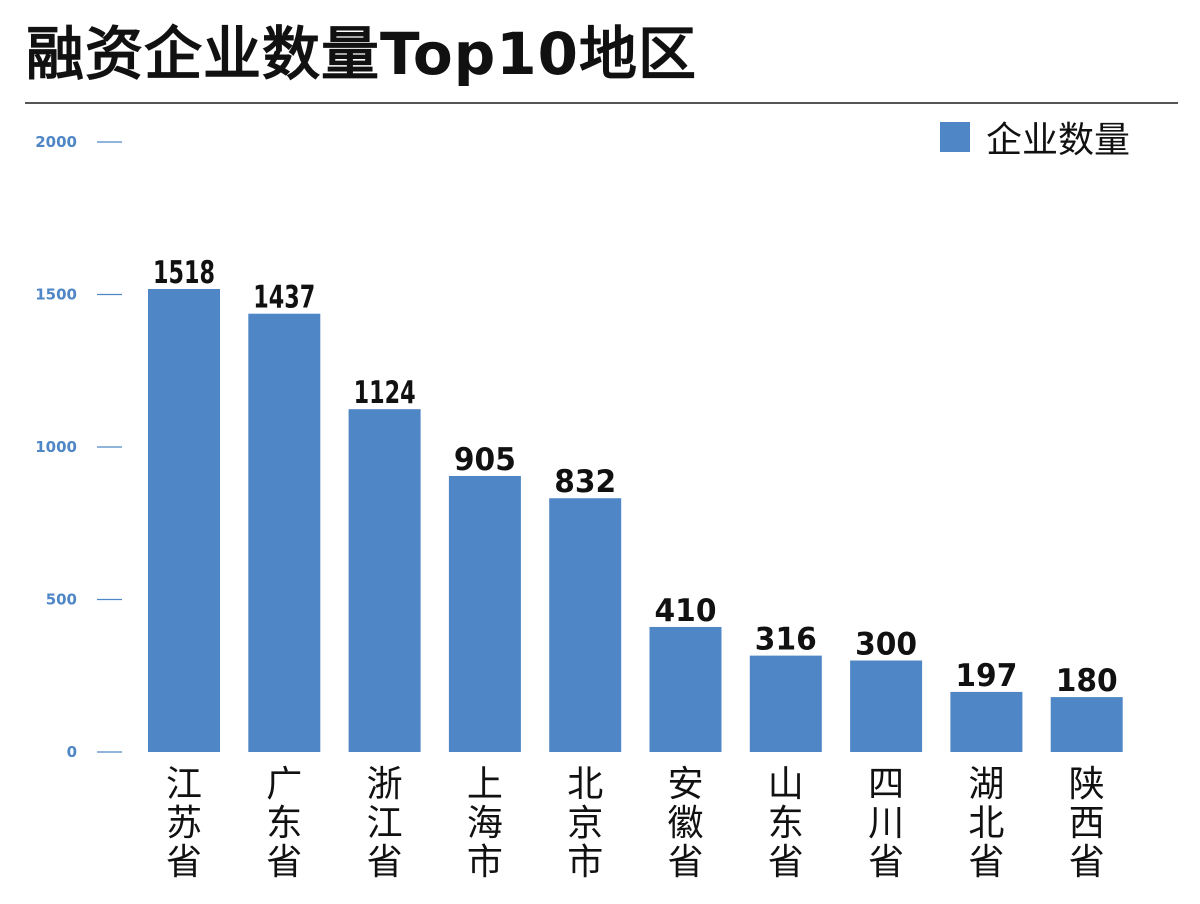 Image resolution: width=1200 pixels, height=904 pixels. Describe the element at coordinates (284, 298) in the screenshot. I see `data-label: 1437` at that location.